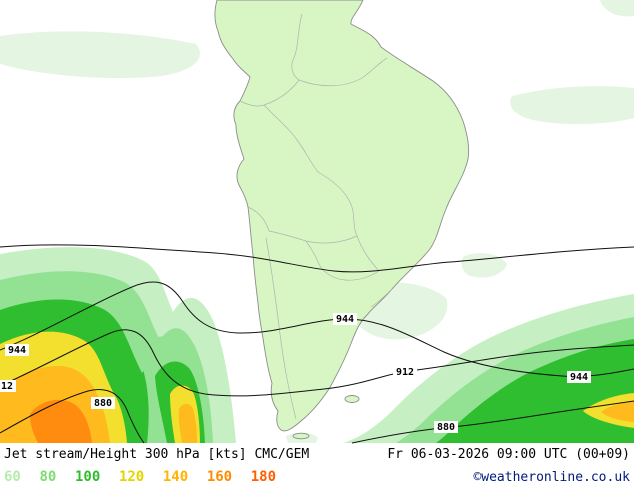 This screenshot has width=634, height=490. I want to click on falkland-islands, so click(352, 399).